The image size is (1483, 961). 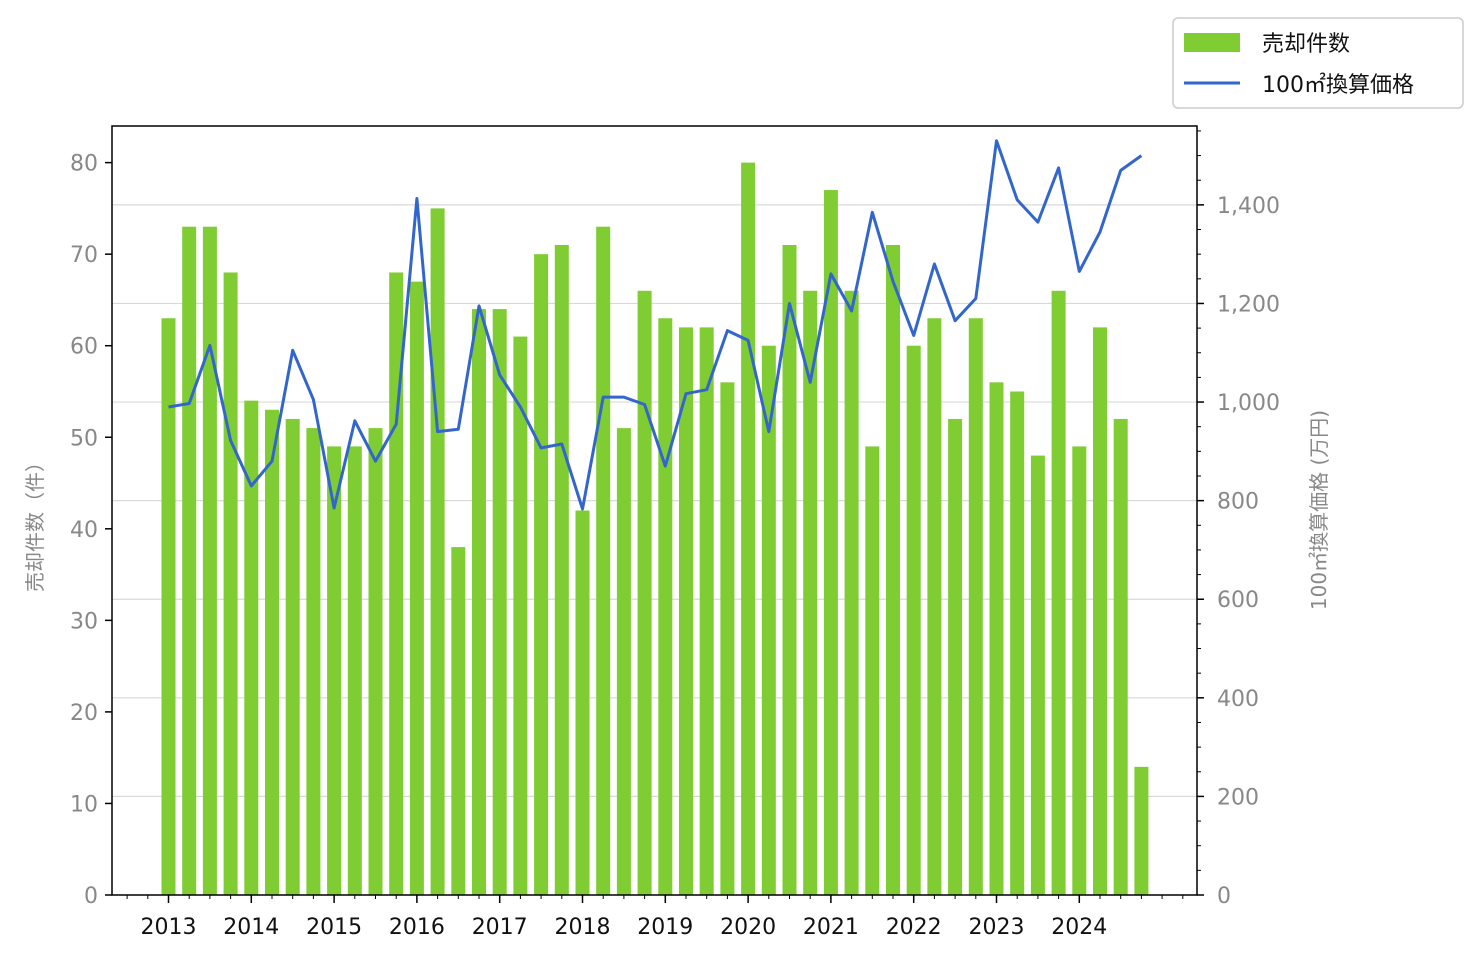 I want to click on legend-label-line: 100㎡換算価格, so click(x=1338, y=85).